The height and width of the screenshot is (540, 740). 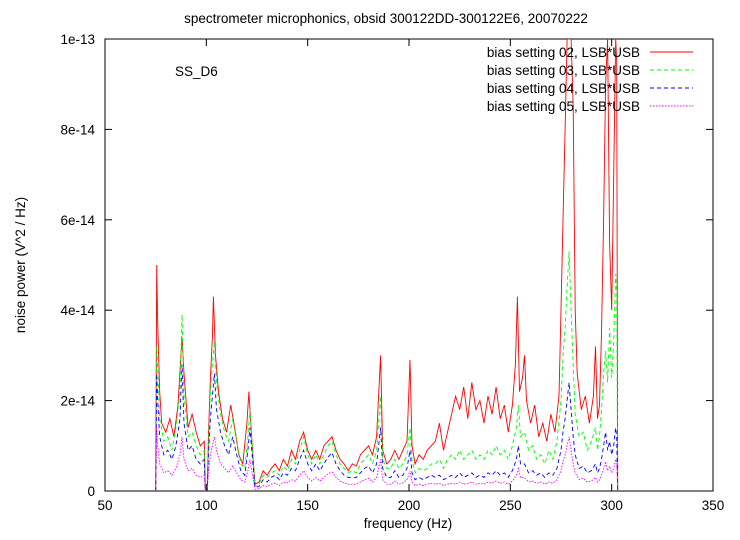 What do you see at coordinates (77, 310) in the screenshot?
I see `y-tick-label: 4e-14` at bounding box center [77, 310].